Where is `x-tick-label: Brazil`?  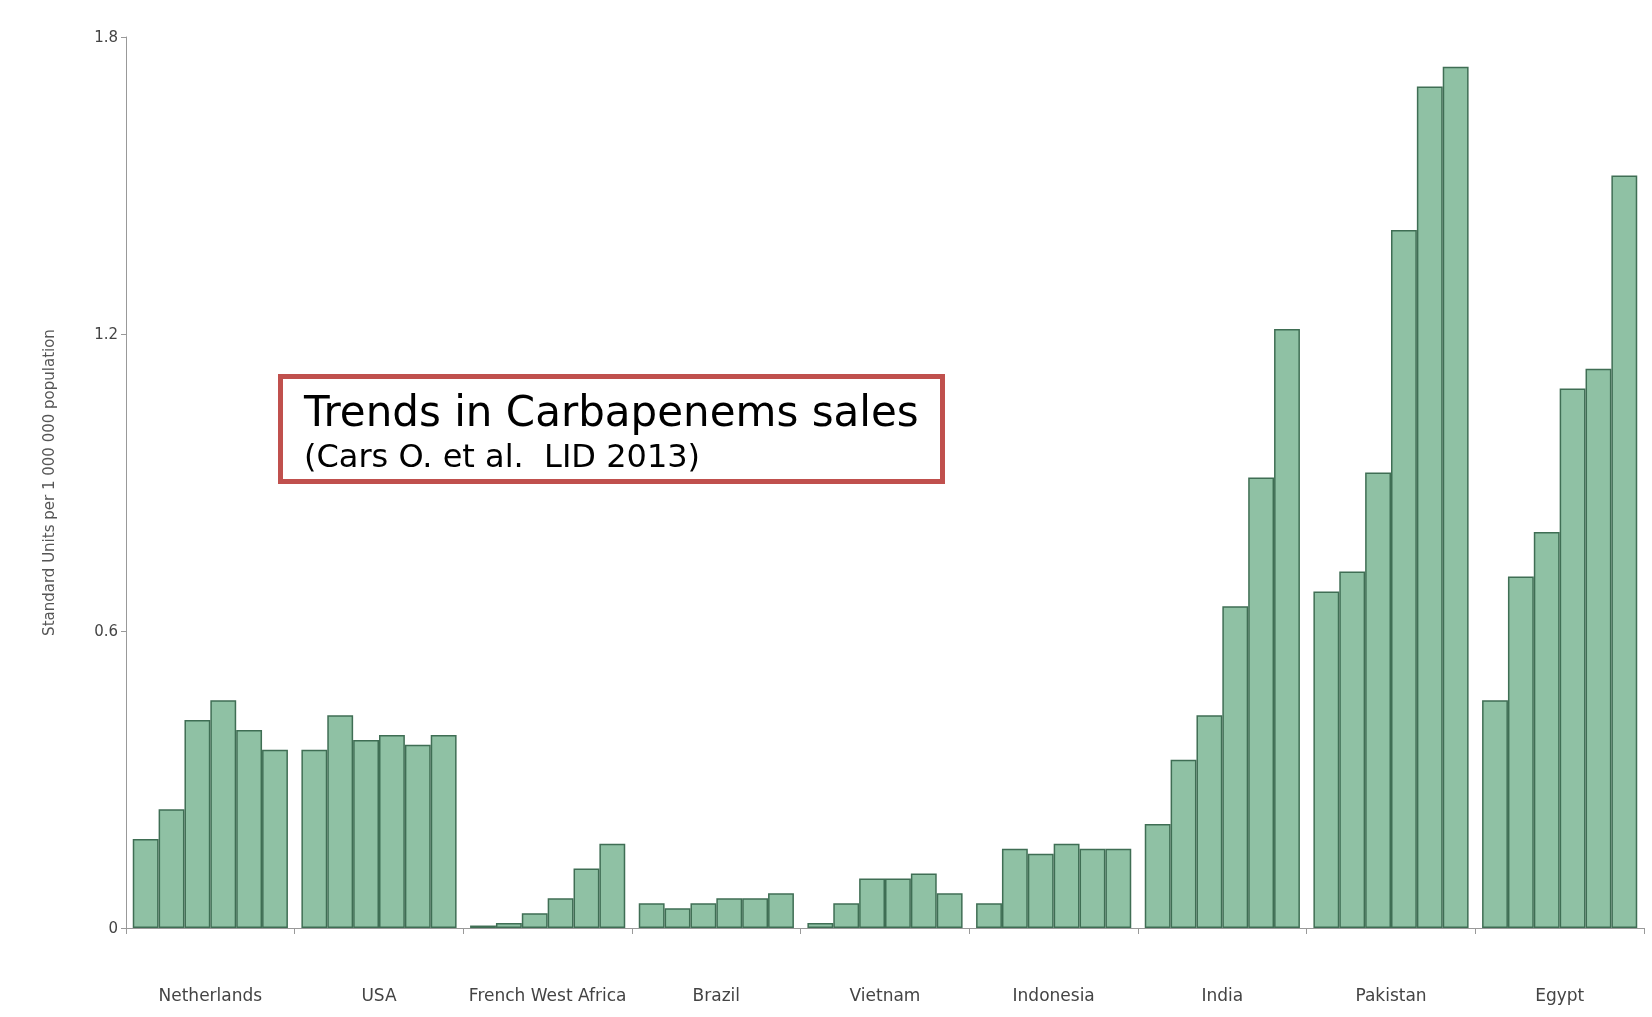
x-tick-label: Brazil is located at coordinates (716, 994).